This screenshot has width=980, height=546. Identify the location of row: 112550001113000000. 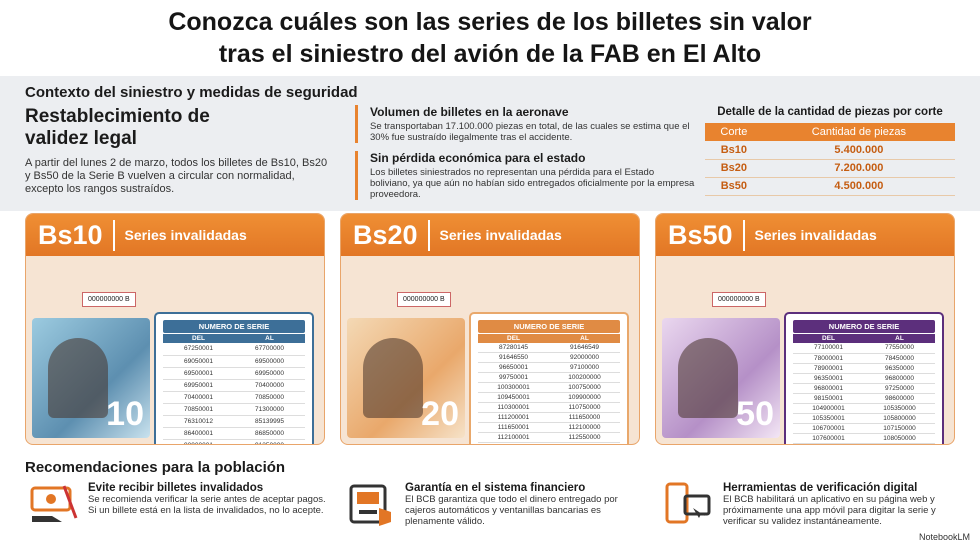
(549, 443).